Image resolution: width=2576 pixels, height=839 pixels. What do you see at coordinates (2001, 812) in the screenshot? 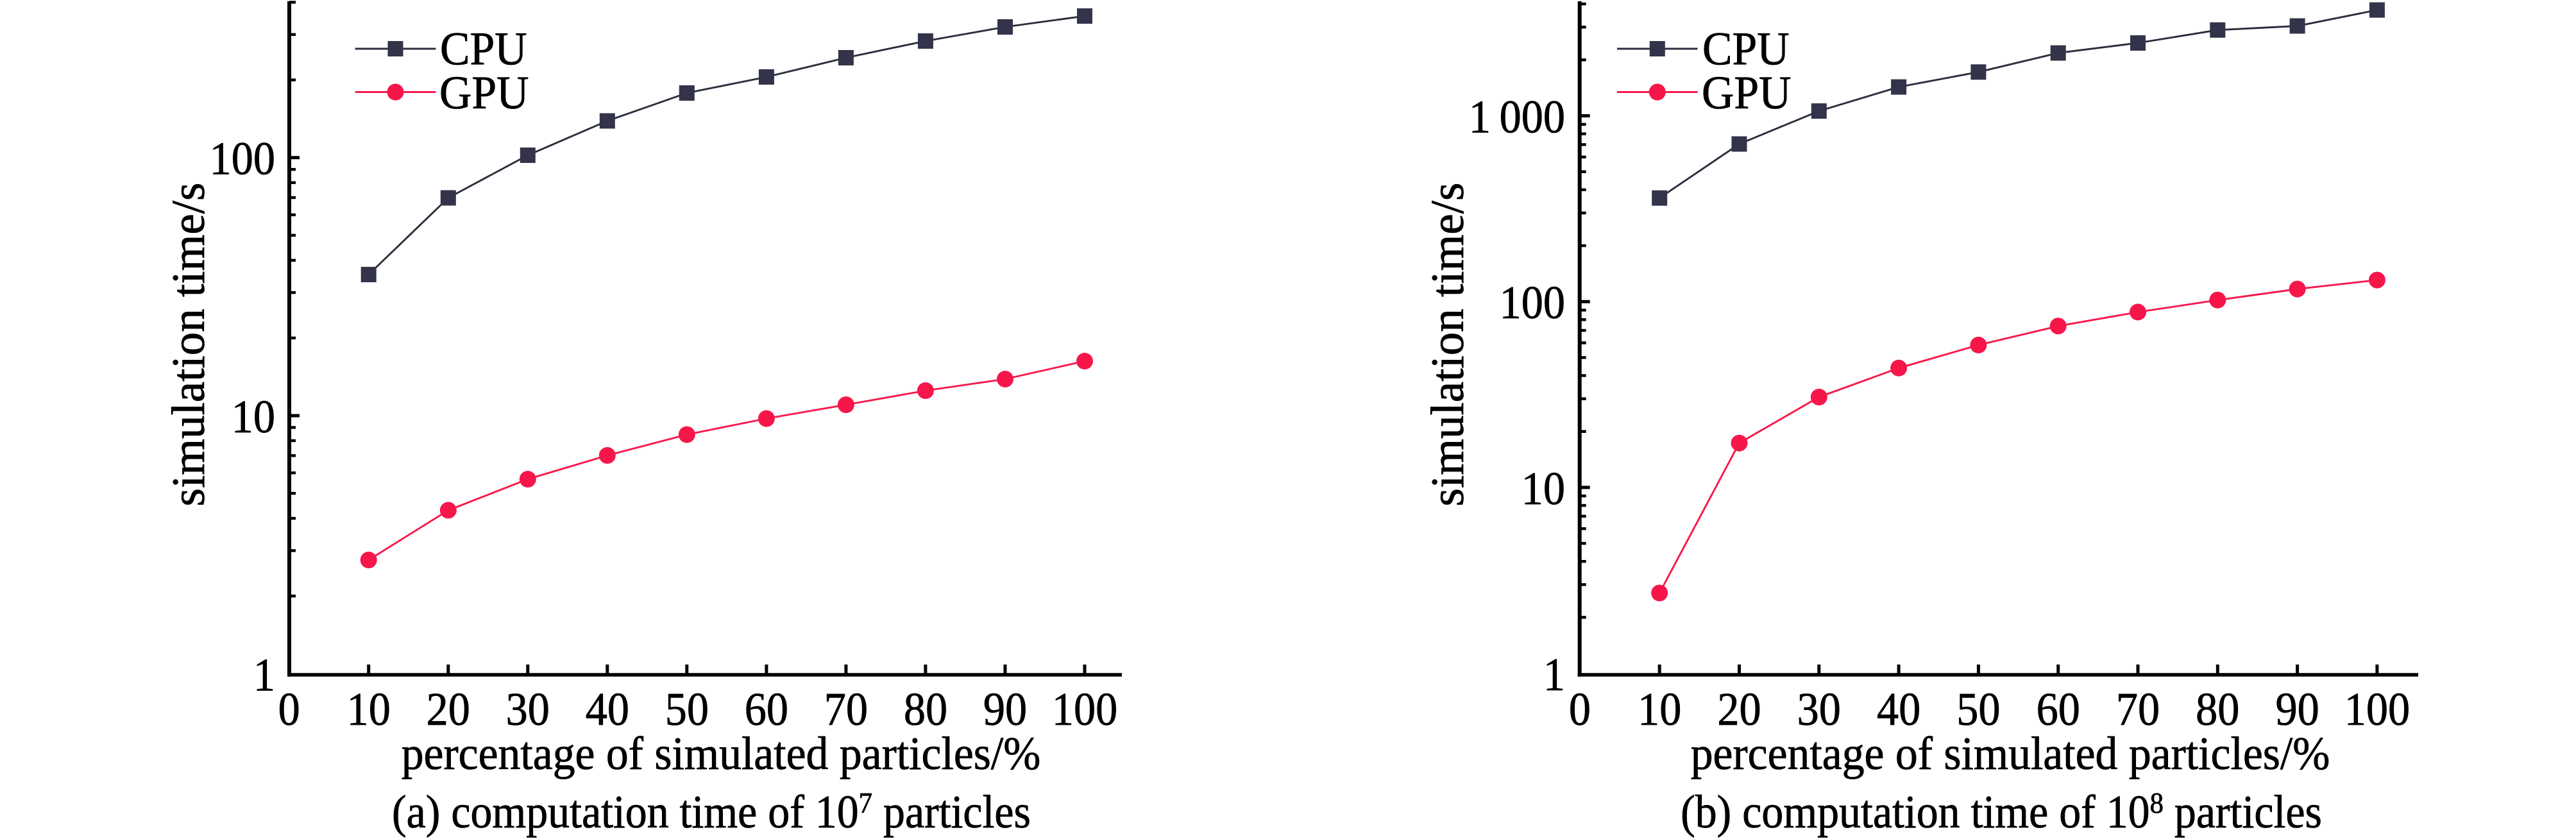
I see `svg-text:(b) computation time of 108 pa: (b) computation time of 108 particles` at bounding box center [2001, 812].